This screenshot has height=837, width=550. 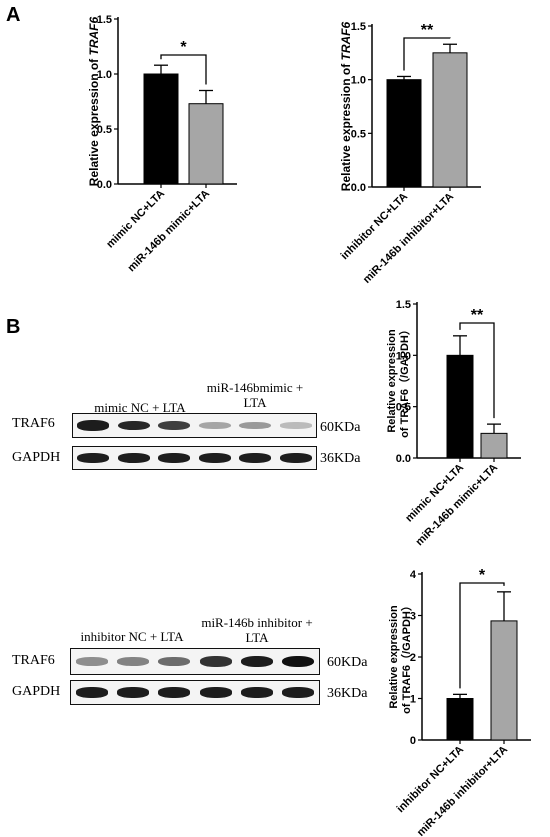 I want to click on x-tick-label: mimic NC+LTA, so click(x=434, y=493).